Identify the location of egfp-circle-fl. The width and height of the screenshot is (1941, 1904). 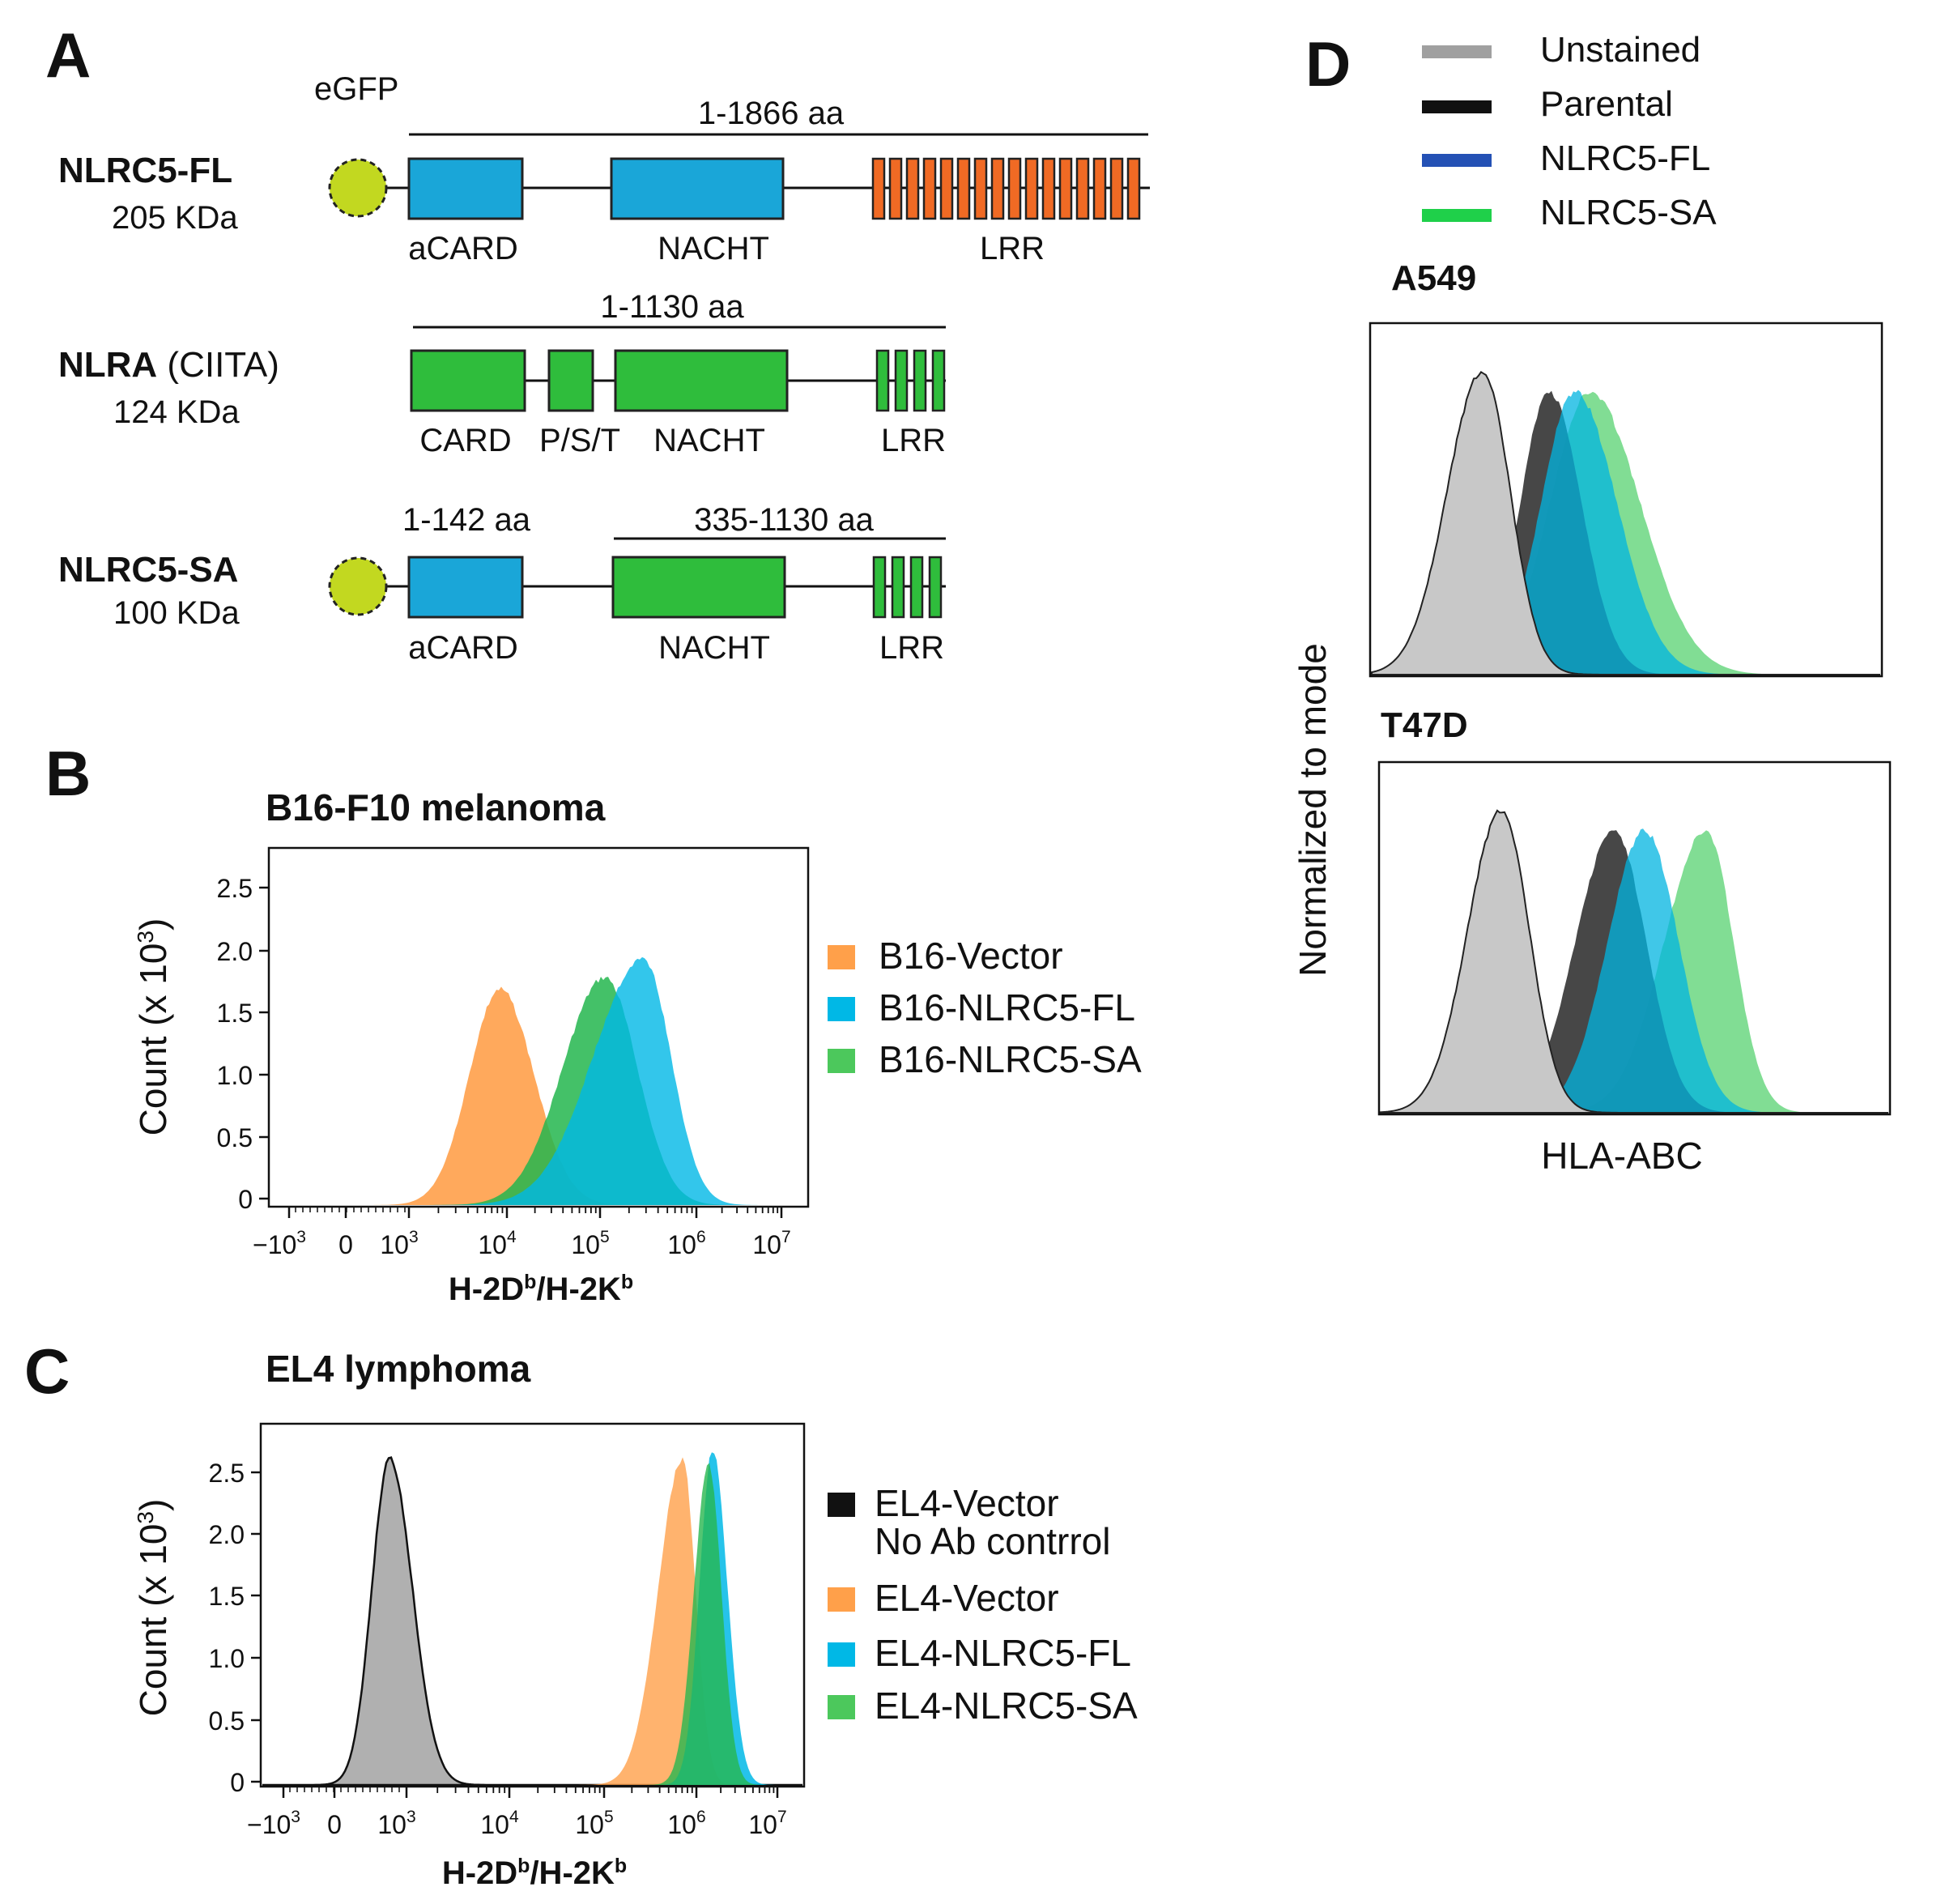
(358, 188).